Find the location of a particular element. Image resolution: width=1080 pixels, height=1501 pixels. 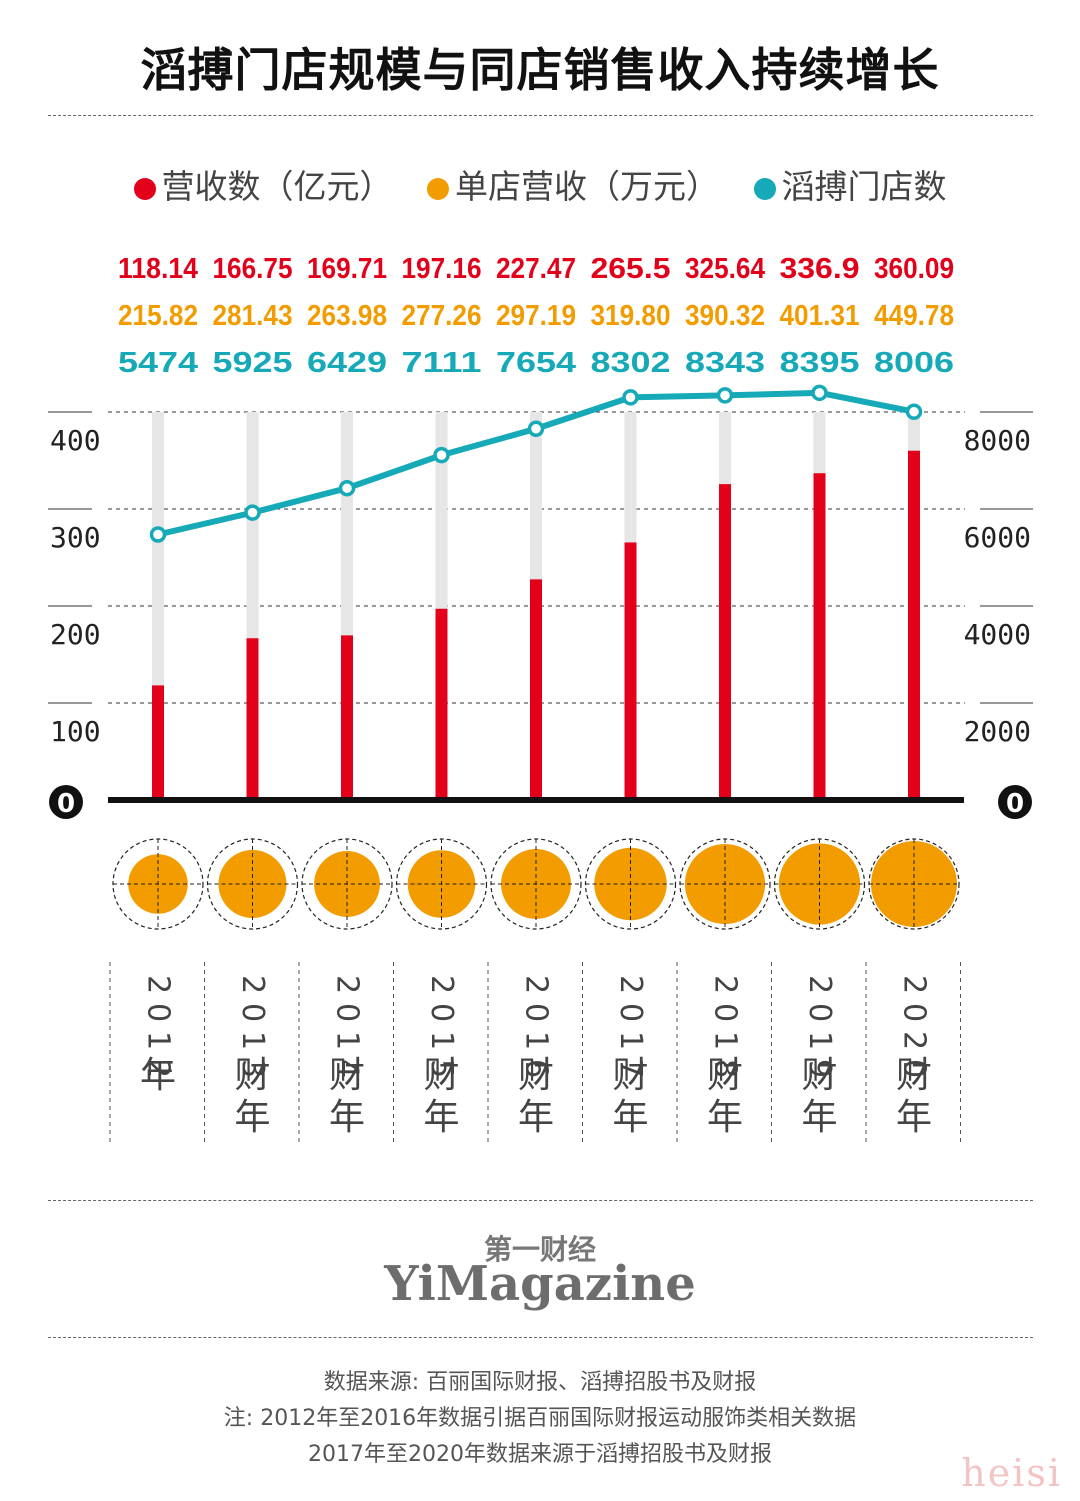

right-axis-tick-label: 8000 is located at coordinates (997, 440).